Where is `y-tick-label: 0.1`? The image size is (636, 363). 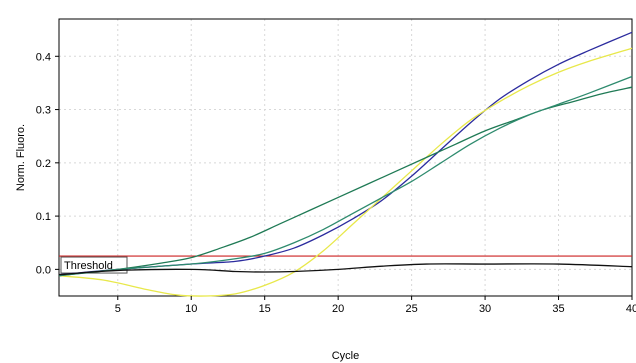
y-tick-label: 0.1 is located at coordinates (43, 217).